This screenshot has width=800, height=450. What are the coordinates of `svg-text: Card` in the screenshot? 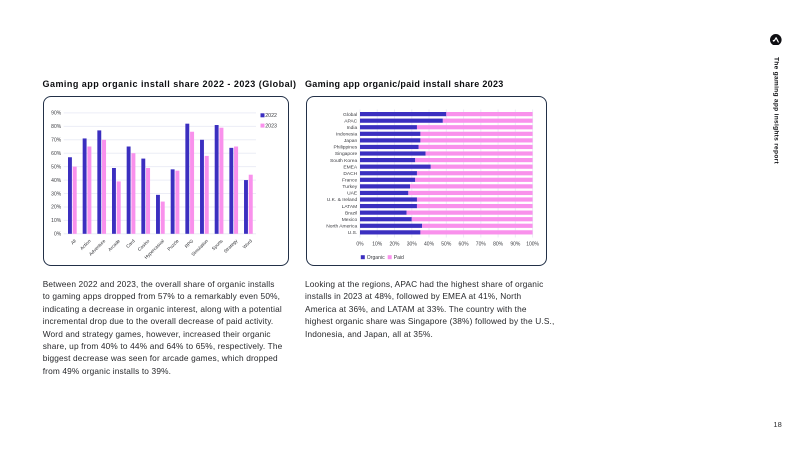 It's located at (130, 243).